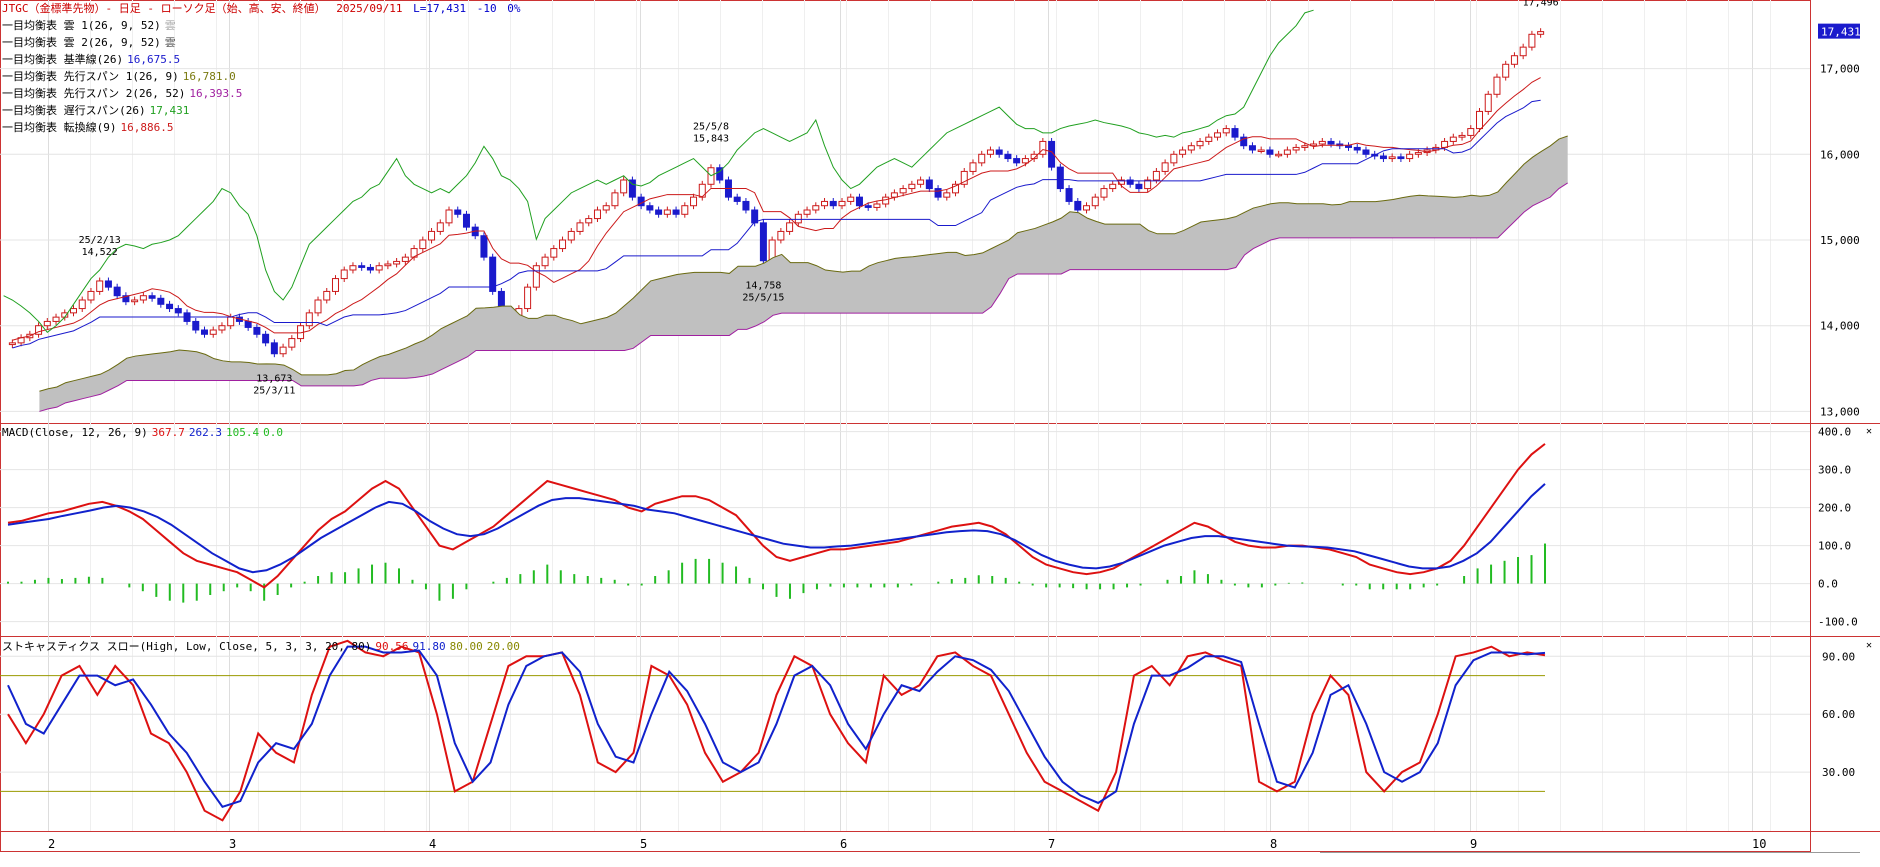 This screenshot has width=1880, height=867. Describe the element at coordinates (168, 432) in the screenshot. I see `macd-value: 367.7` at that location.